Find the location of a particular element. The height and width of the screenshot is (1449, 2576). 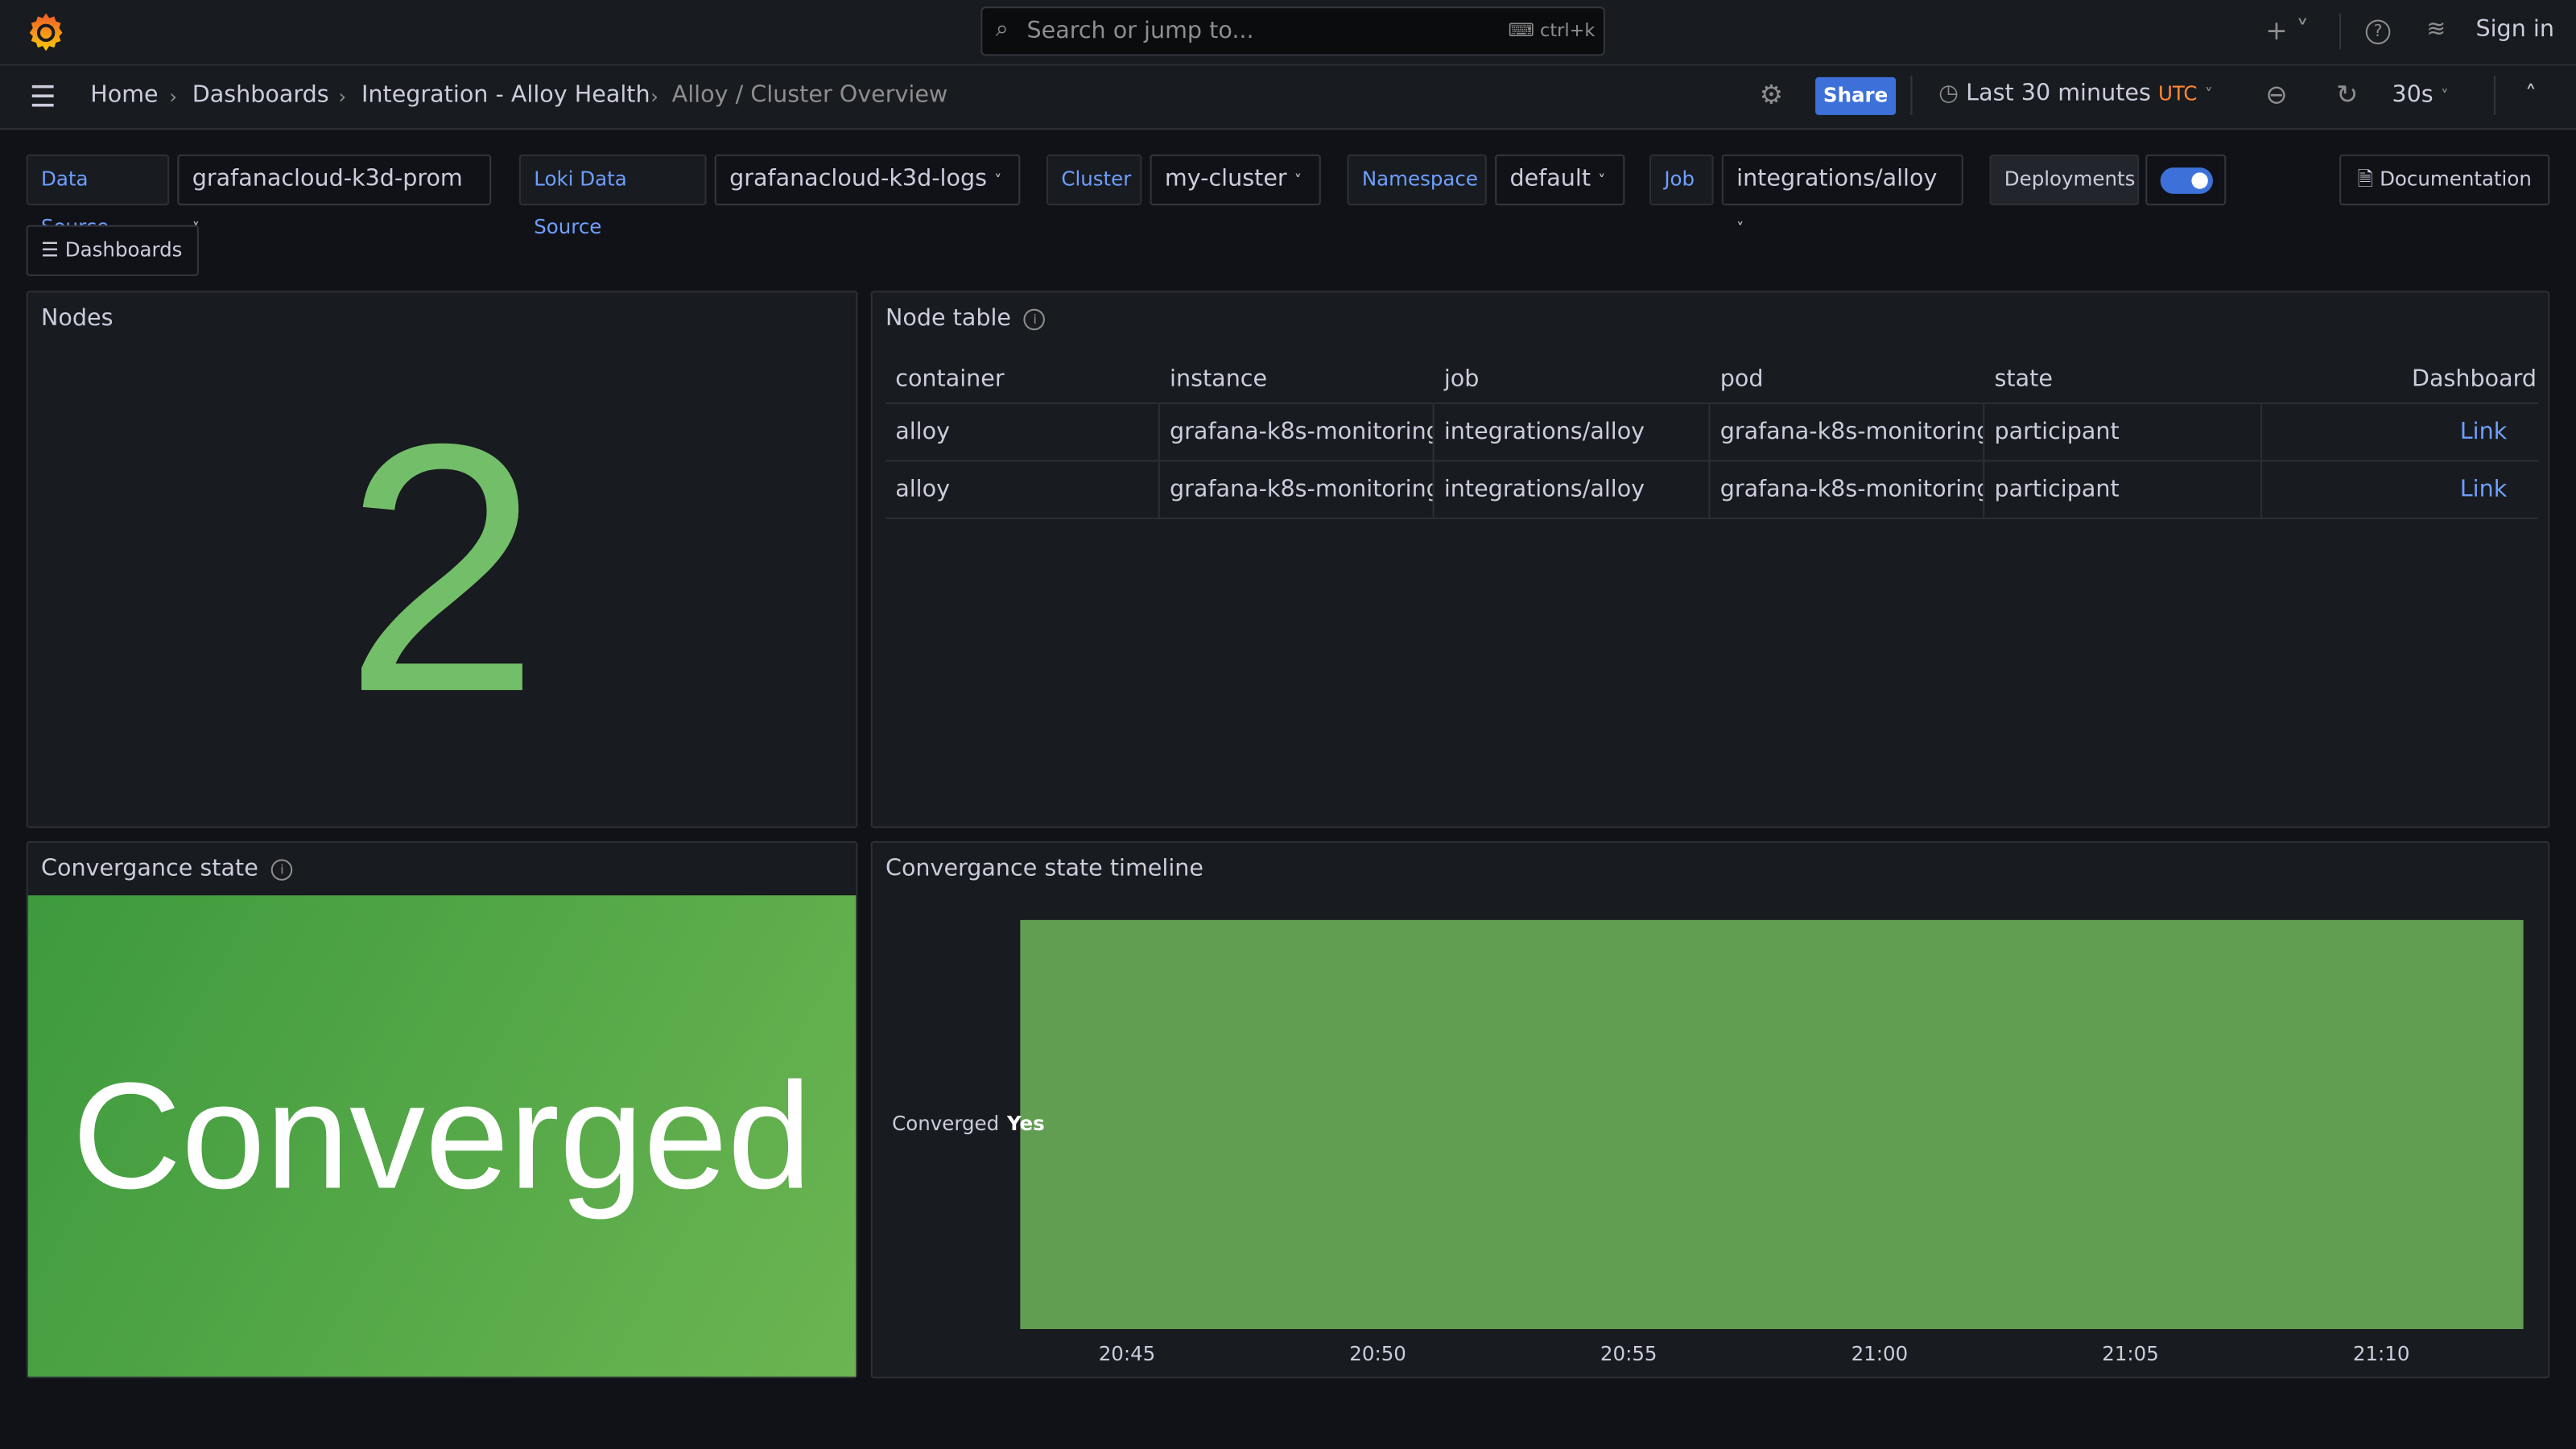

menu-icon: ☰ is located at coordinates (42, 97).